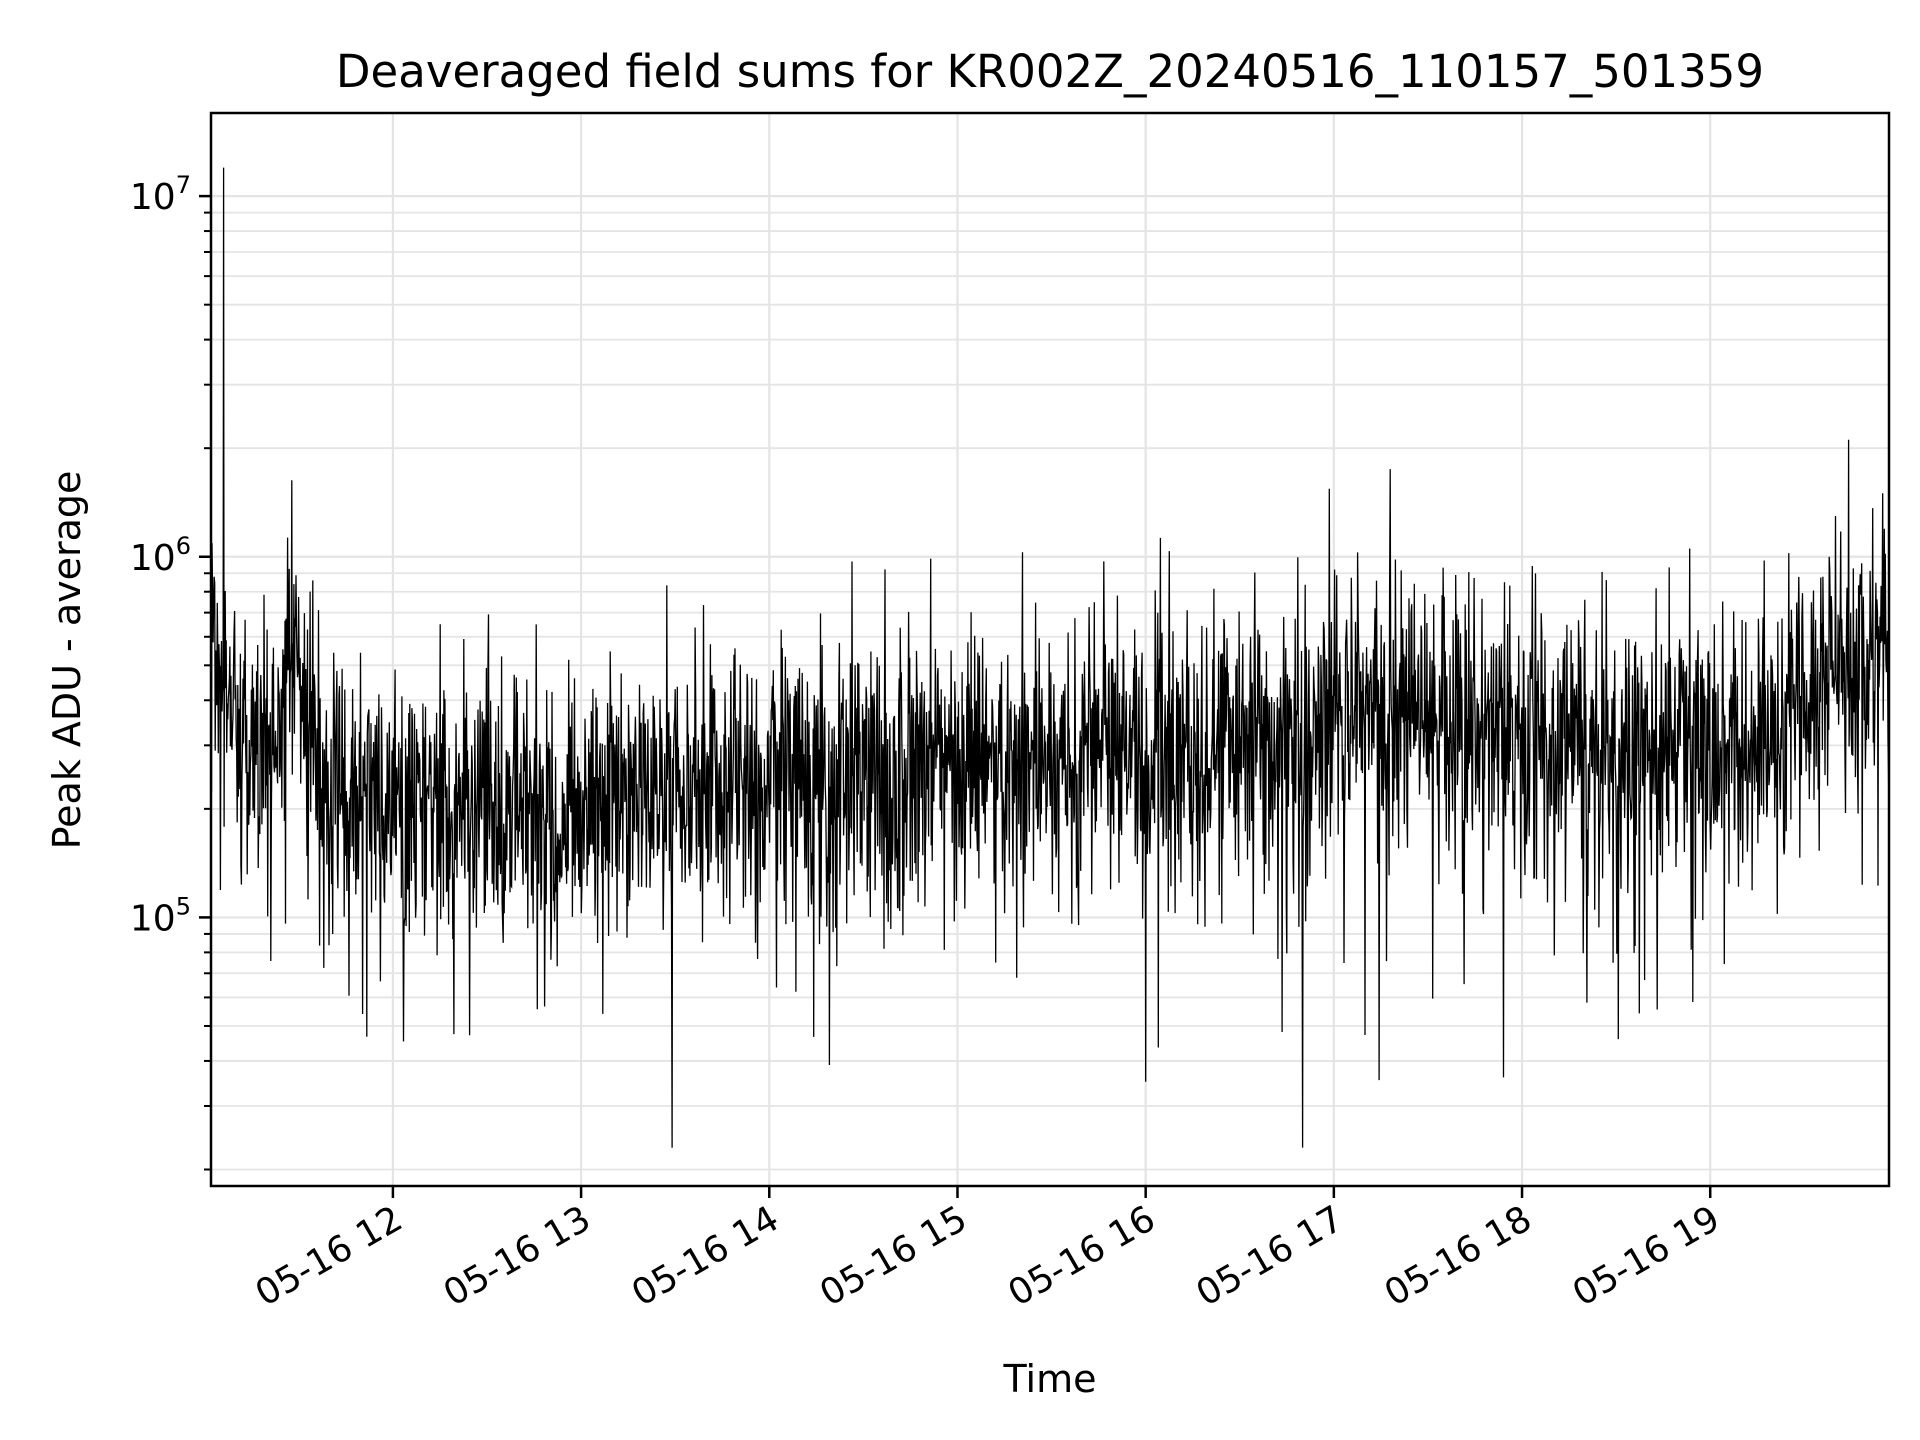  What do you see at coordinates (160, 915) in the screenshot?
I see `y-tick-label: 10⁵` at bounding box center [160, 915].